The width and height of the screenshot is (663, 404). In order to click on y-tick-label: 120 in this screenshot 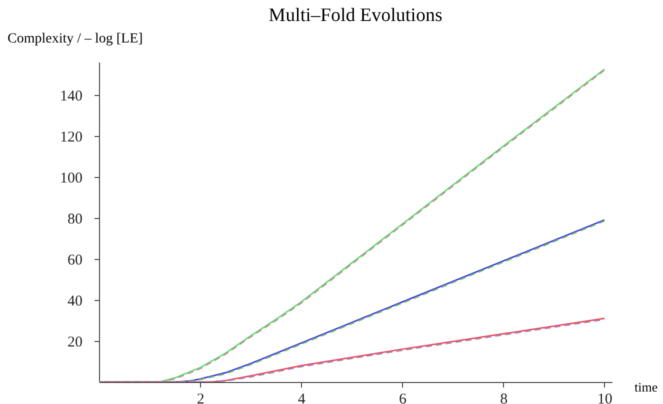, I will do `click(71, 137)`.